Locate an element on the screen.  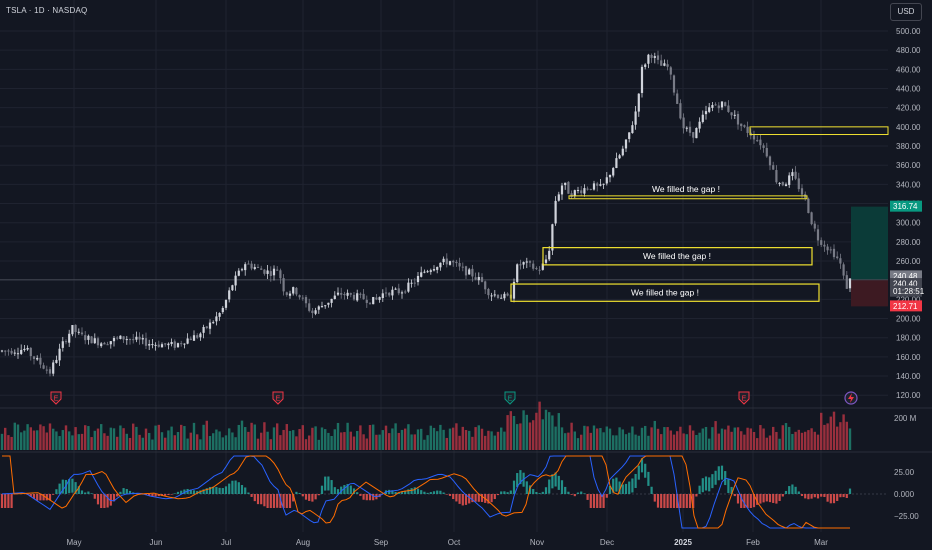
time-axis-label: Oct is located at coordinates (454, 542).